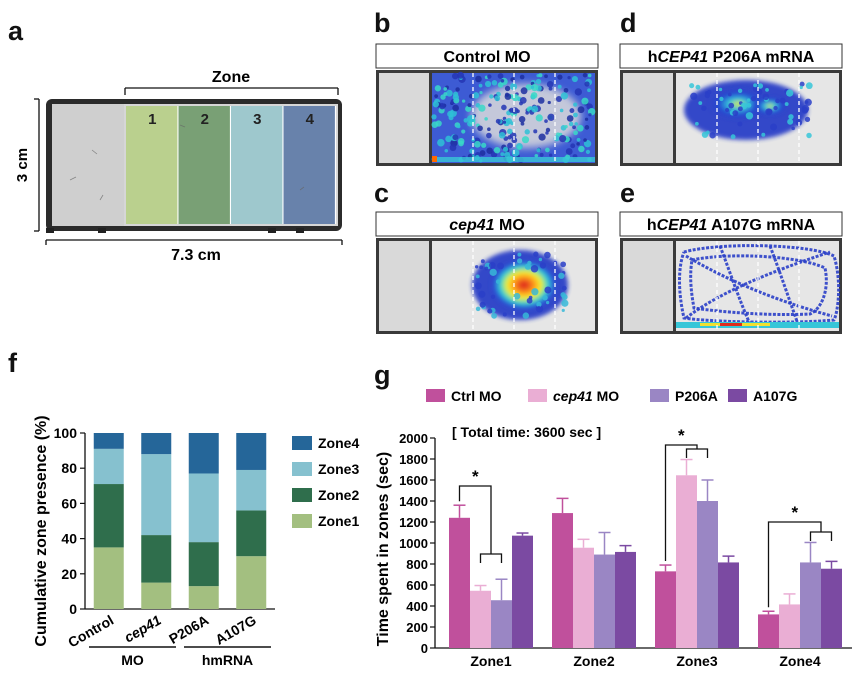 This screenshot has height=674, width=852. Describe the element at coordinates (731, 225) in the screenshot. I see `heatmap-title-e: hCEP41 A107G mRNA` at that location.